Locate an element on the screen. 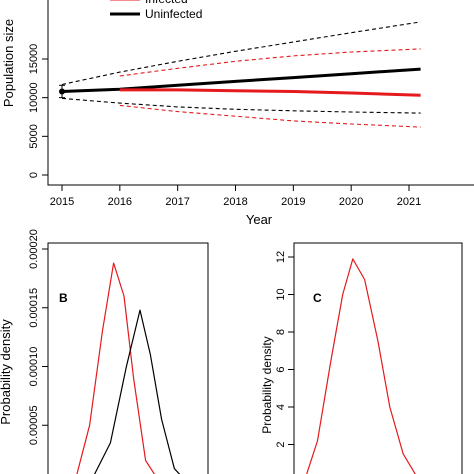 This screenshot has width=474, height=474. y-tick-label: 10 is located at coordinates (281, 294).